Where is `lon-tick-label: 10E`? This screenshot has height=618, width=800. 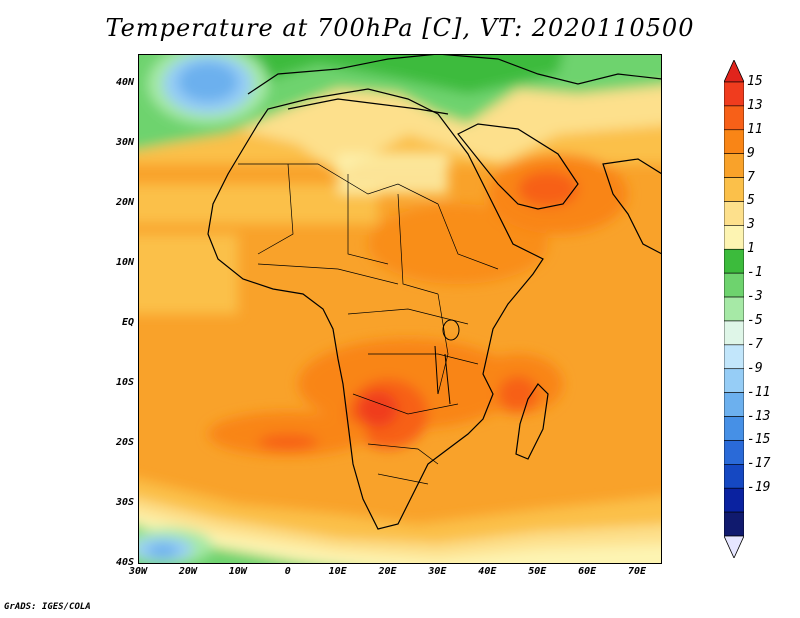 lon-tick-label: 10E is located at coordinates (337, 571).